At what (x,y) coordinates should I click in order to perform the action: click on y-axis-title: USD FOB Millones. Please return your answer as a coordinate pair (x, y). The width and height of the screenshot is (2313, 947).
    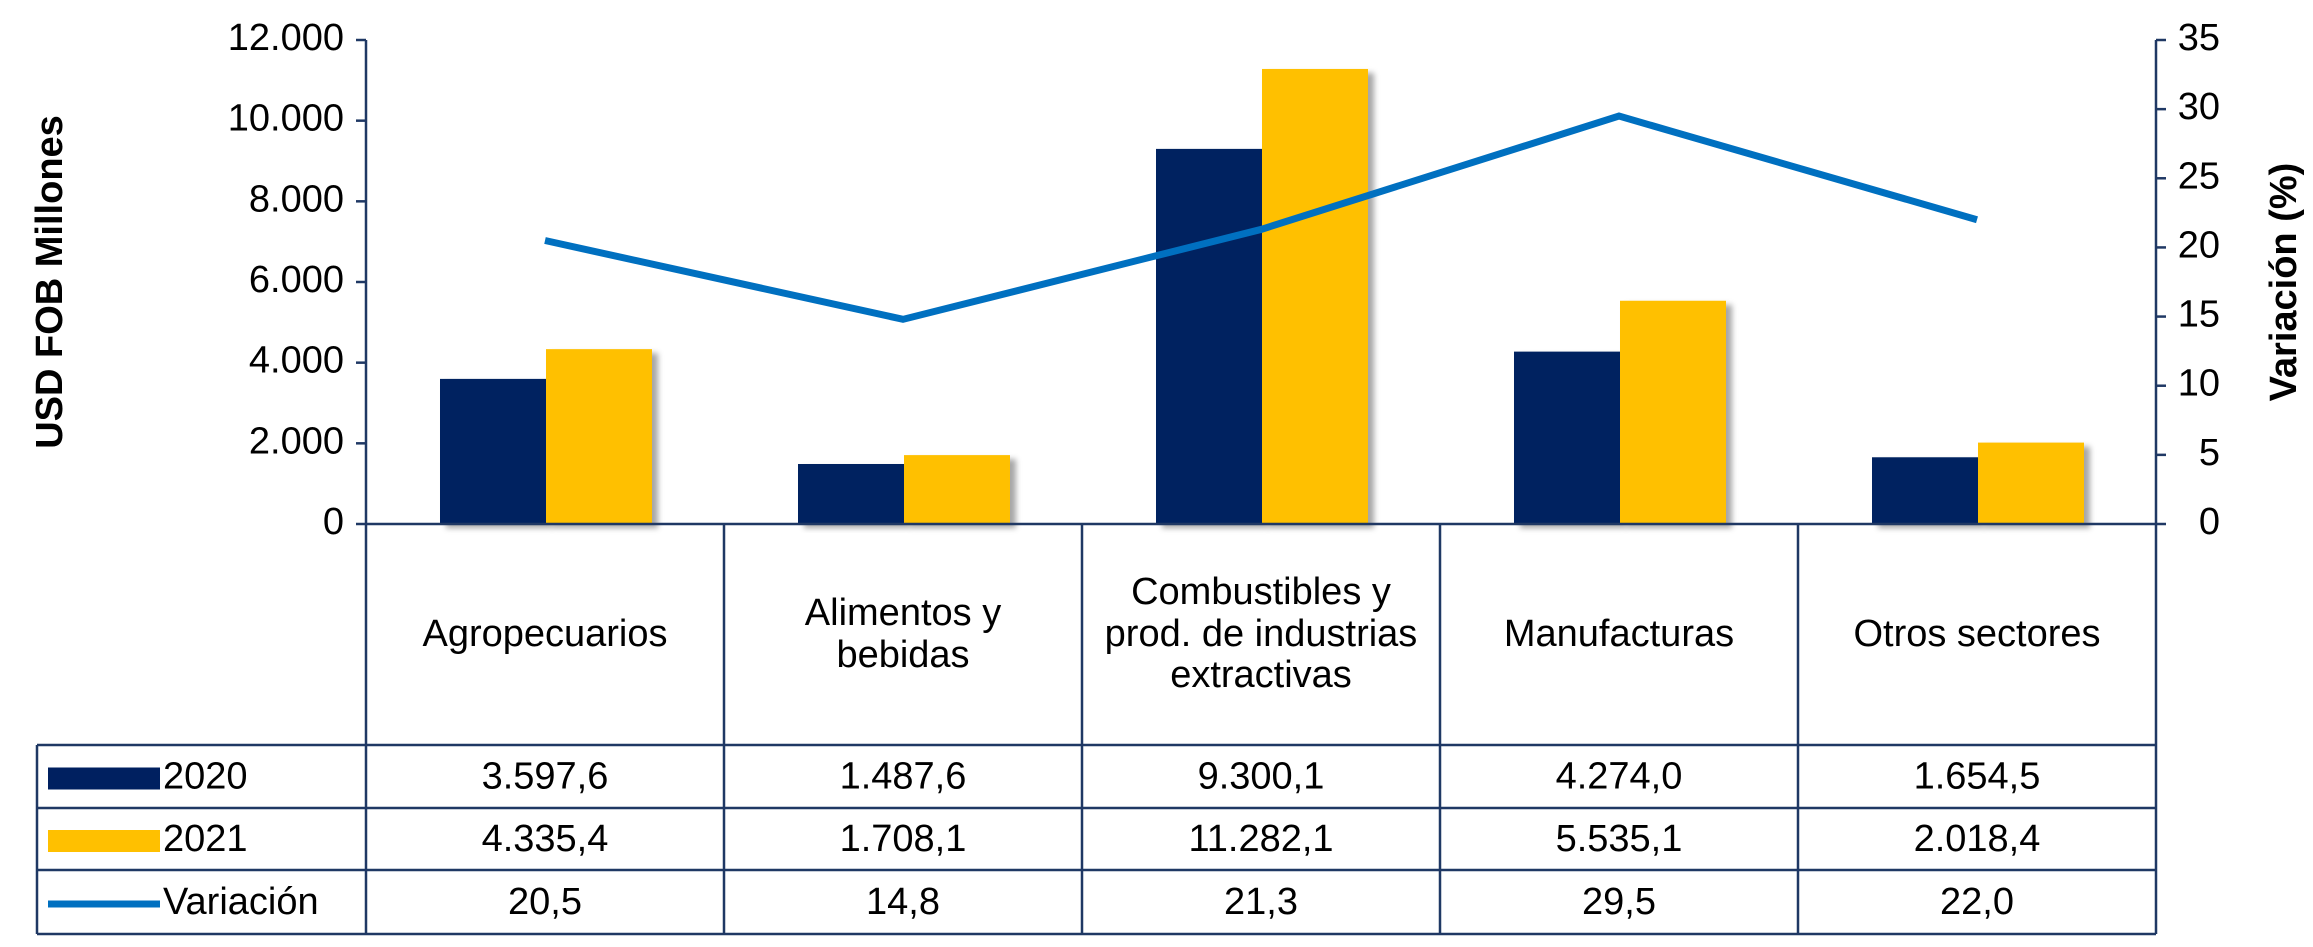
    Looking at the image, I should click on (50, 282).